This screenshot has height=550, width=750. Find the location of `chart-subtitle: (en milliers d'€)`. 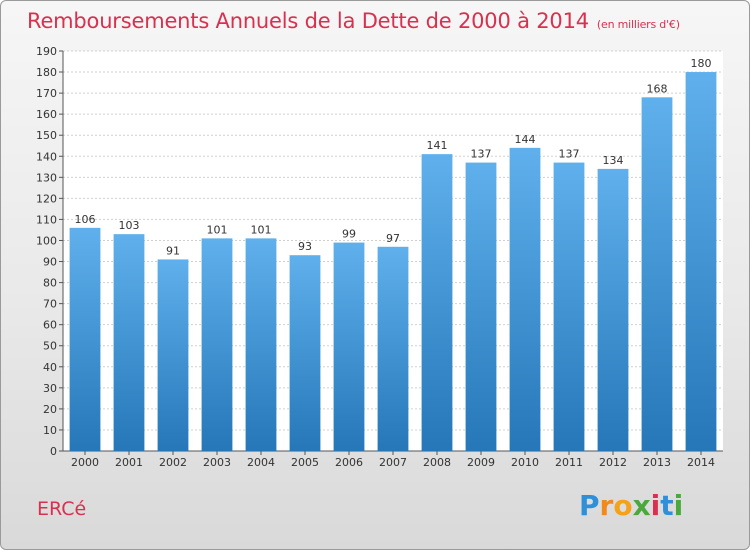

chart-subtitle: (en milliers d'€) is located at coordinates (638, 24).